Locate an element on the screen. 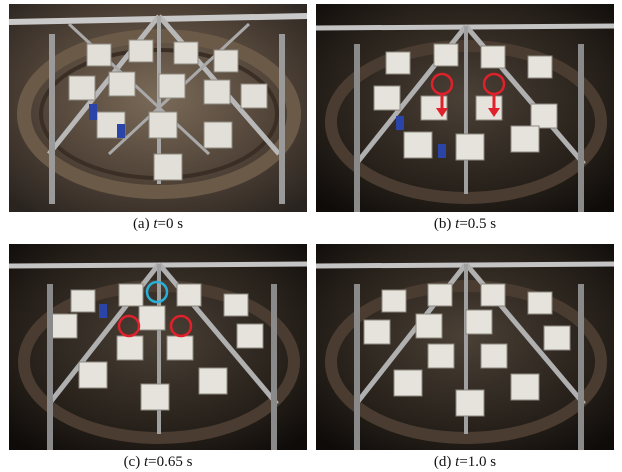  caption-b: (b) t=0.5 s is located at coordinates (465, 224).